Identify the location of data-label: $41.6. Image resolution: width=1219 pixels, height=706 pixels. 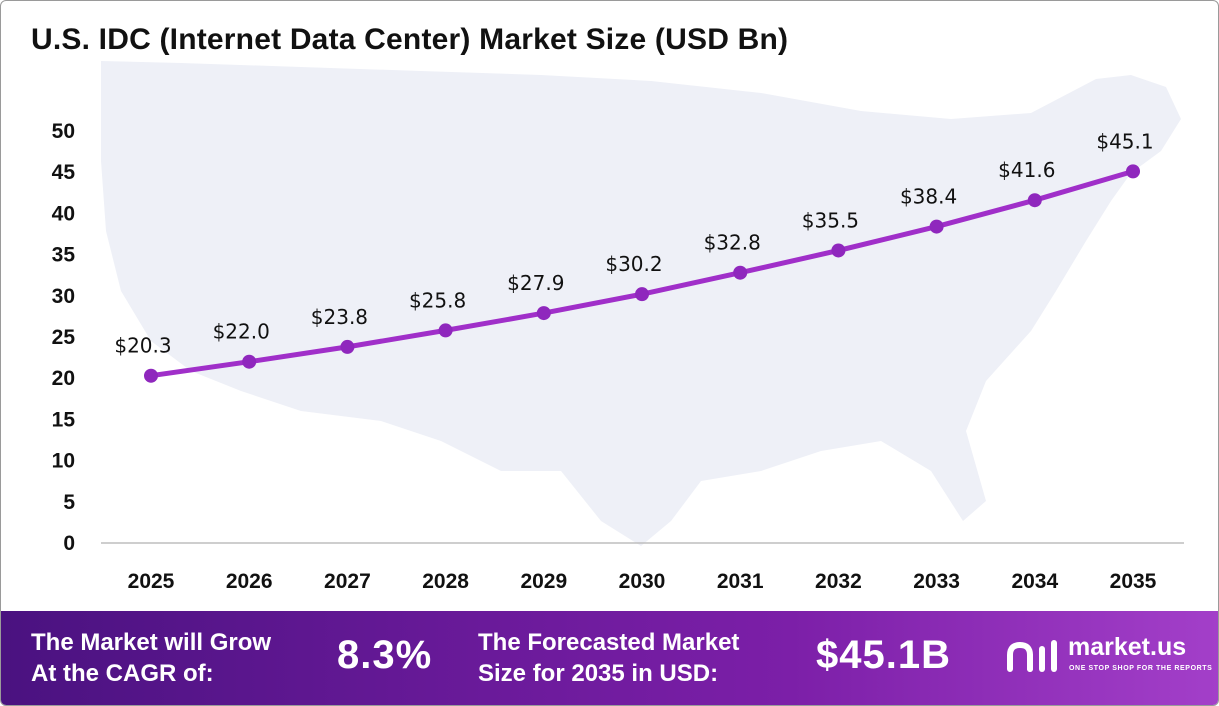
(1026, 170).